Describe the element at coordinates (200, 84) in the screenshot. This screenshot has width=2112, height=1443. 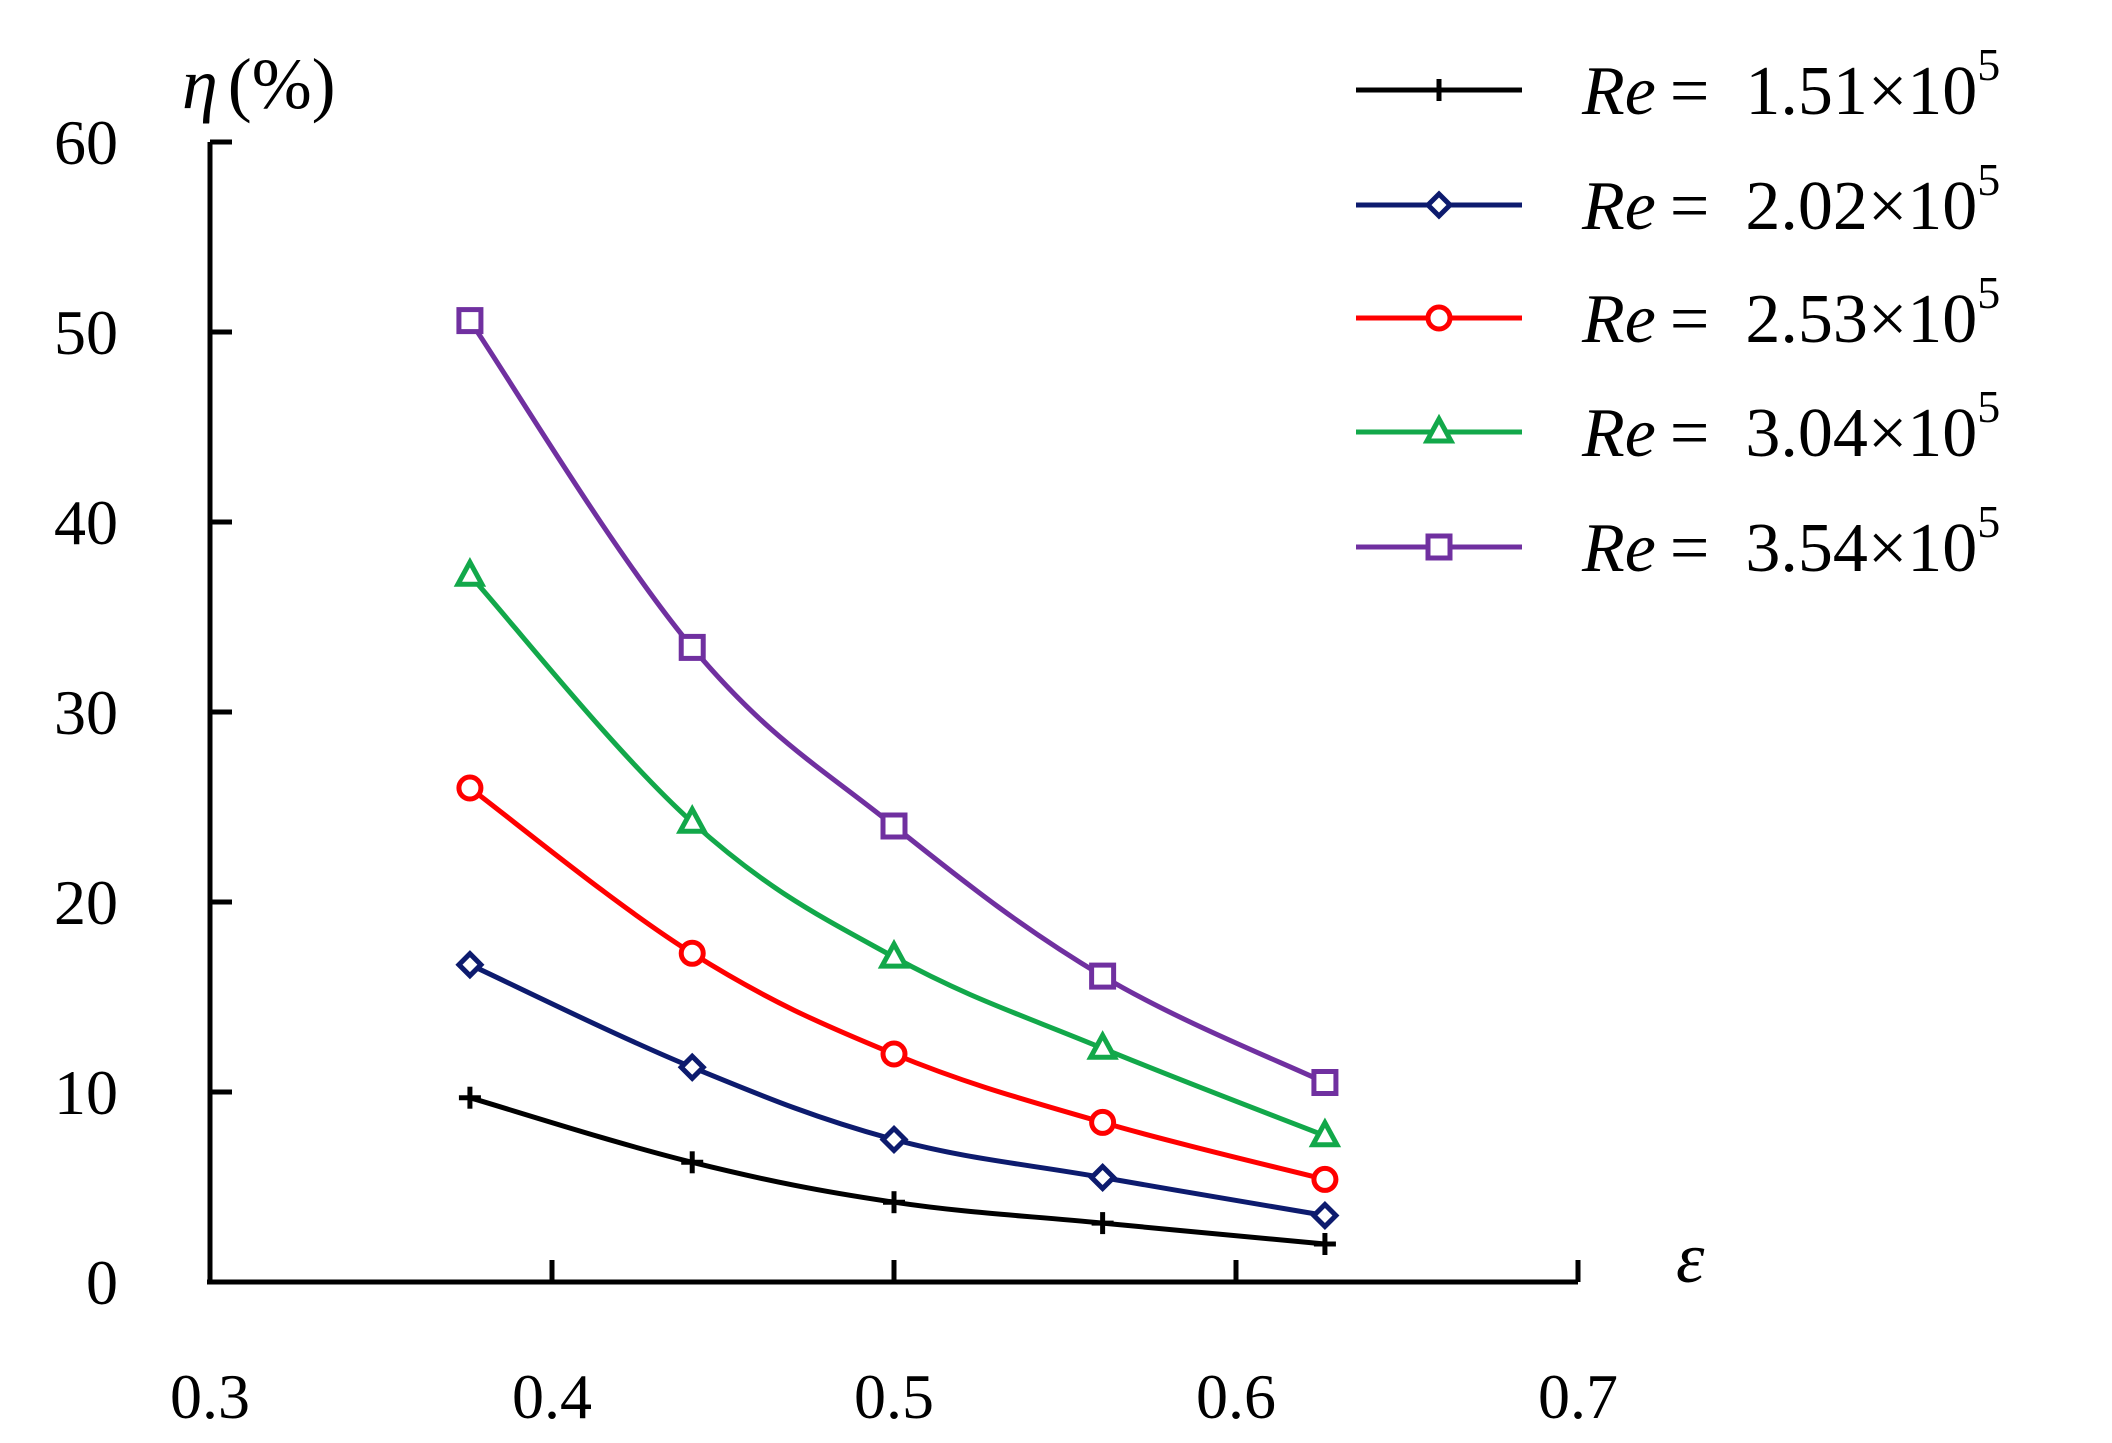
I see `y-axis-symbol: η` at that location.